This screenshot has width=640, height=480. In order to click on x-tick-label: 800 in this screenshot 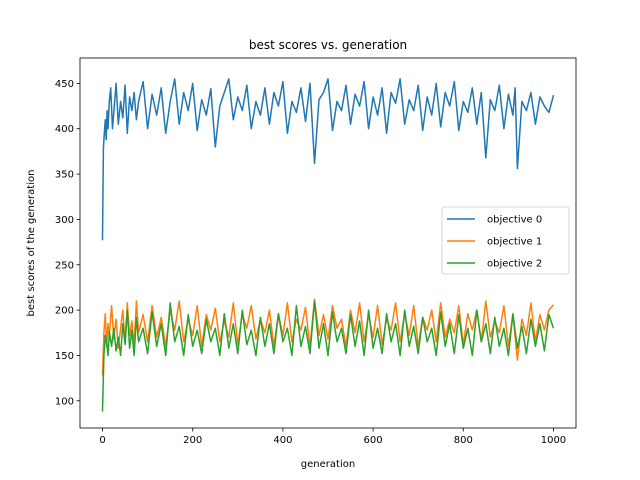, I will do `click(463, 440)`.